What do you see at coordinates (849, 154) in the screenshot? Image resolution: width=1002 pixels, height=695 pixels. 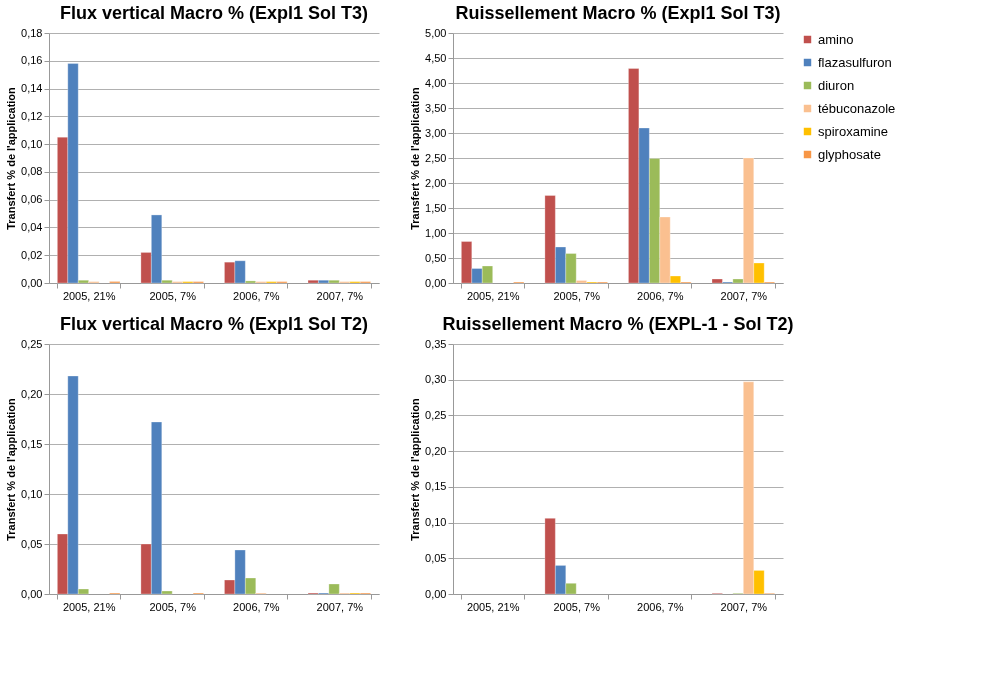 I see `legend-label: glyphosate` at bounding box center [849, 154].